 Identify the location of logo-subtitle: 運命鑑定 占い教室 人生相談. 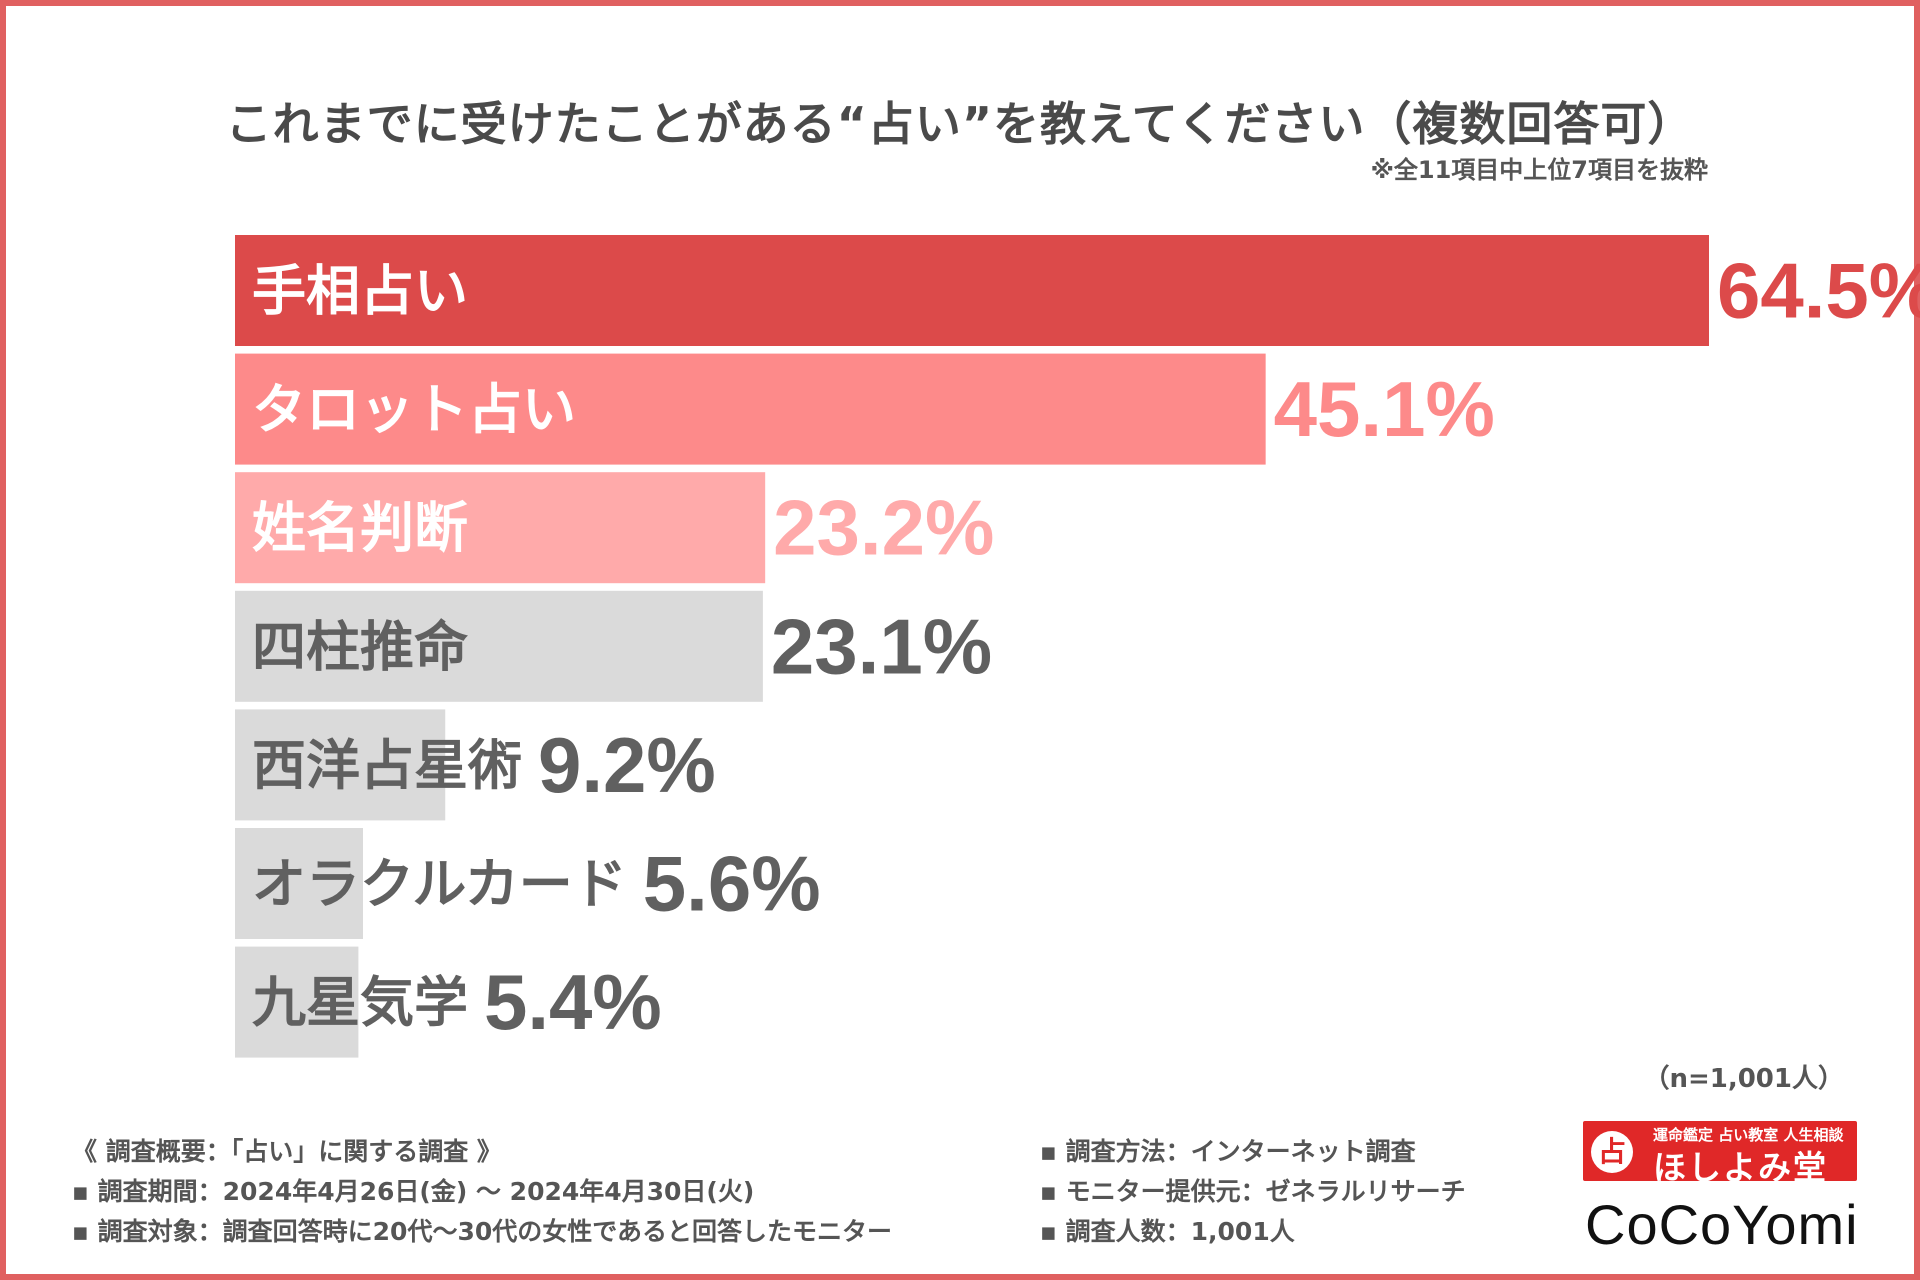
(1748, 1135).